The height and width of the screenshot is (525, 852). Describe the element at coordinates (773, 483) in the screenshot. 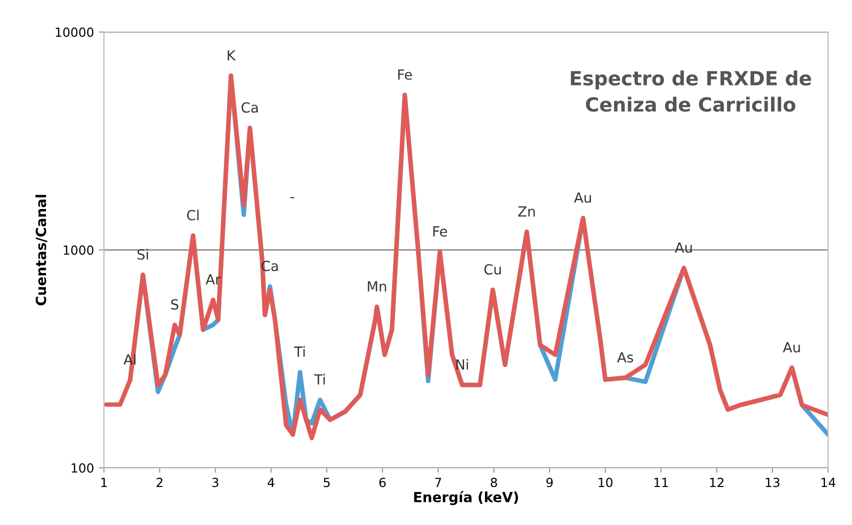

I see `x-tick-label: 13` at that location.